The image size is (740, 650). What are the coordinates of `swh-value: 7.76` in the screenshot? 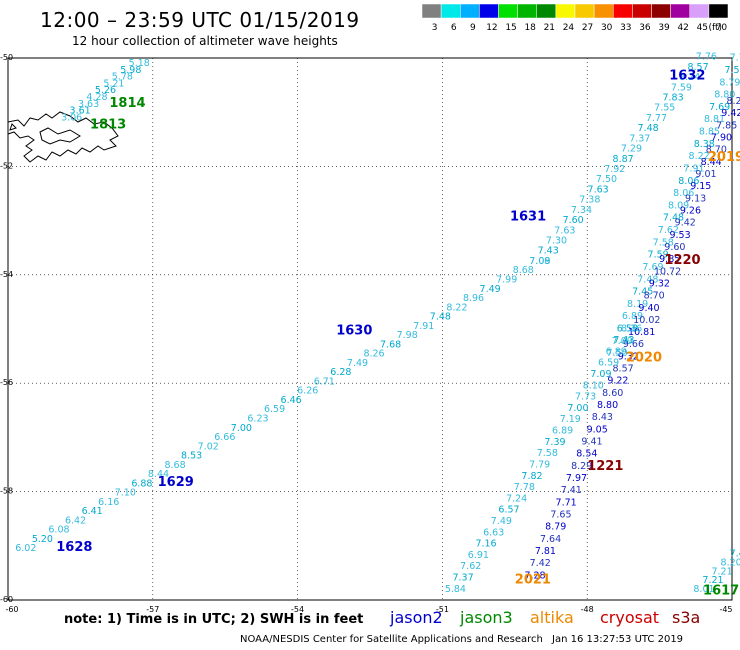 It's located at (706, 57).